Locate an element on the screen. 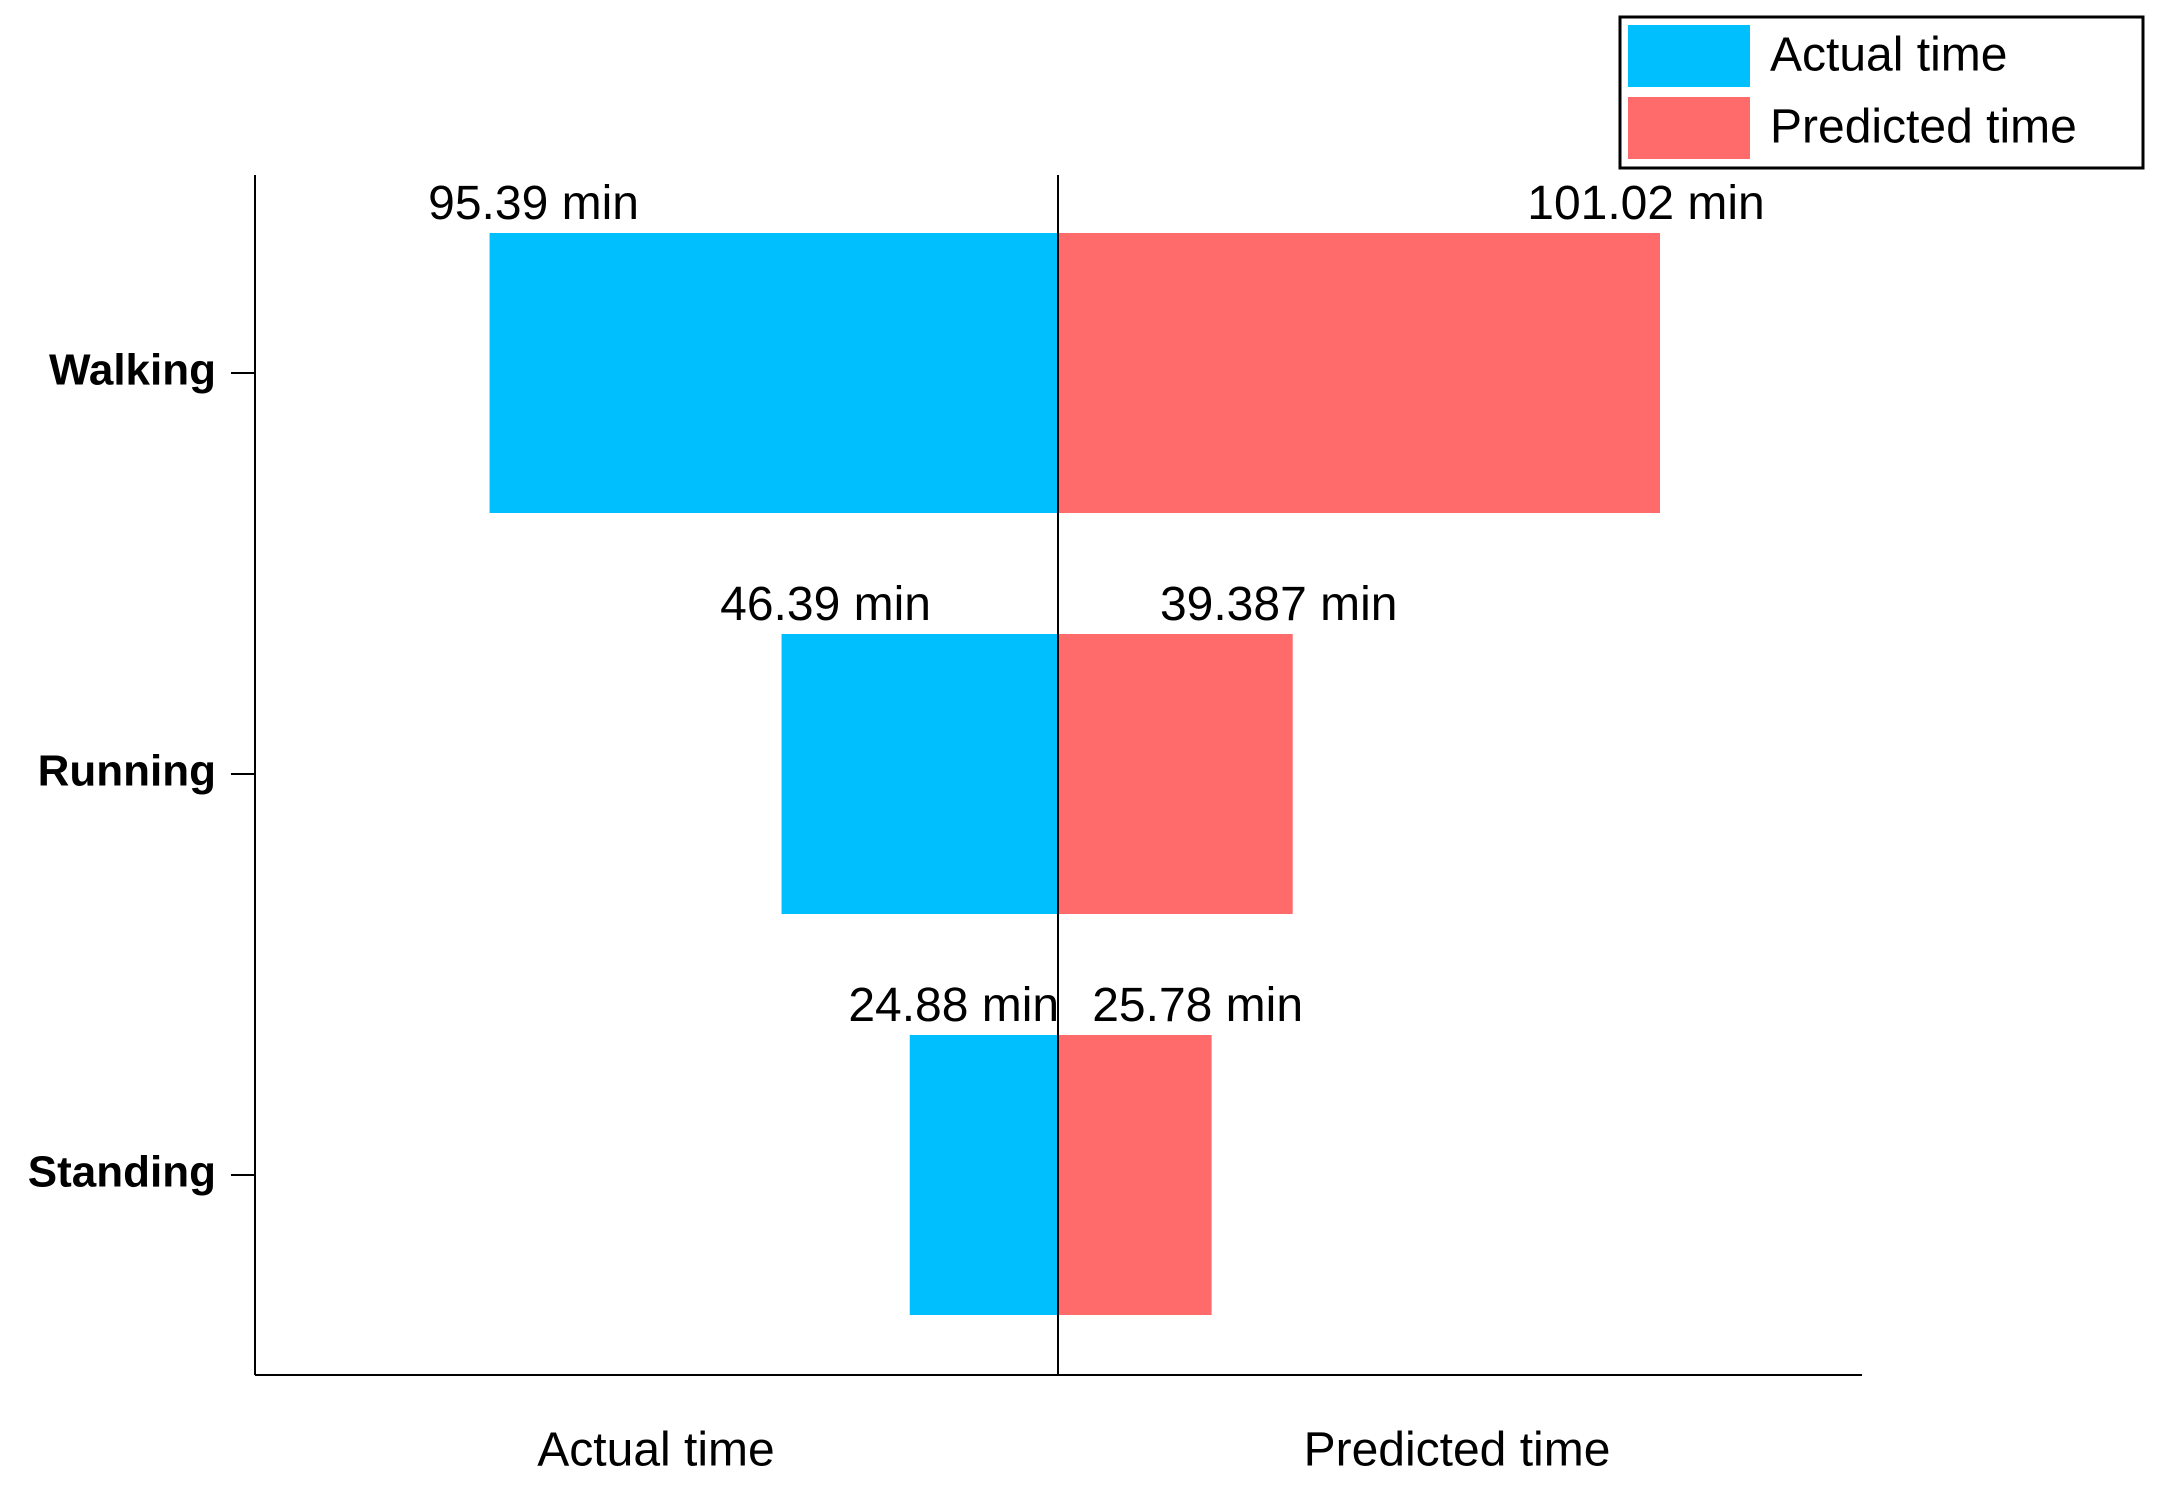 The image size is (2160, 1492). value-label: 101.02 min is located at coordinates (1646, 203).